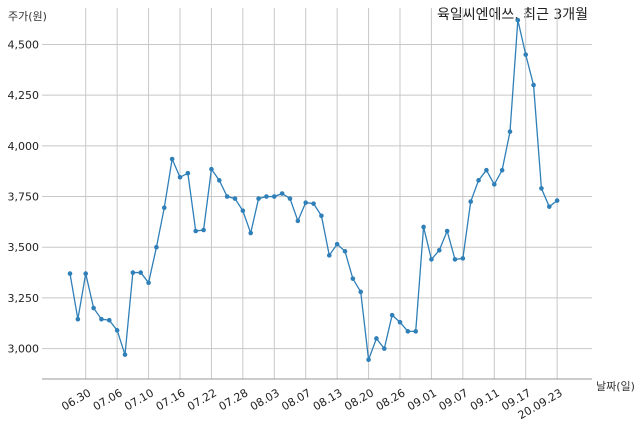 The image size is (640, 423). I want to click on x-tick-label: 08.13, so click(328, 399).